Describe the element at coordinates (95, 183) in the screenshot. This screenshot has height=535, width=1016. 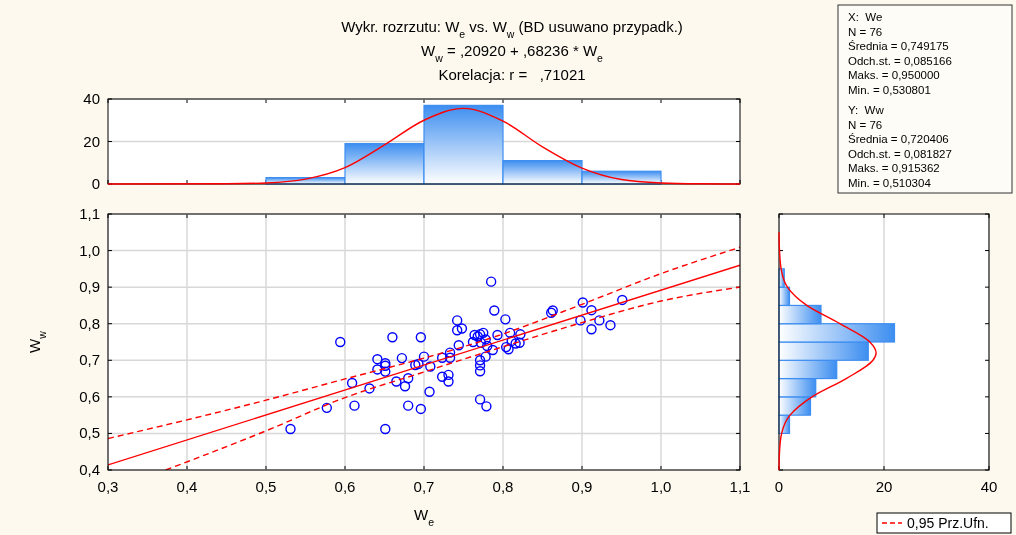
I see `y-tick-label: 0` at that location.